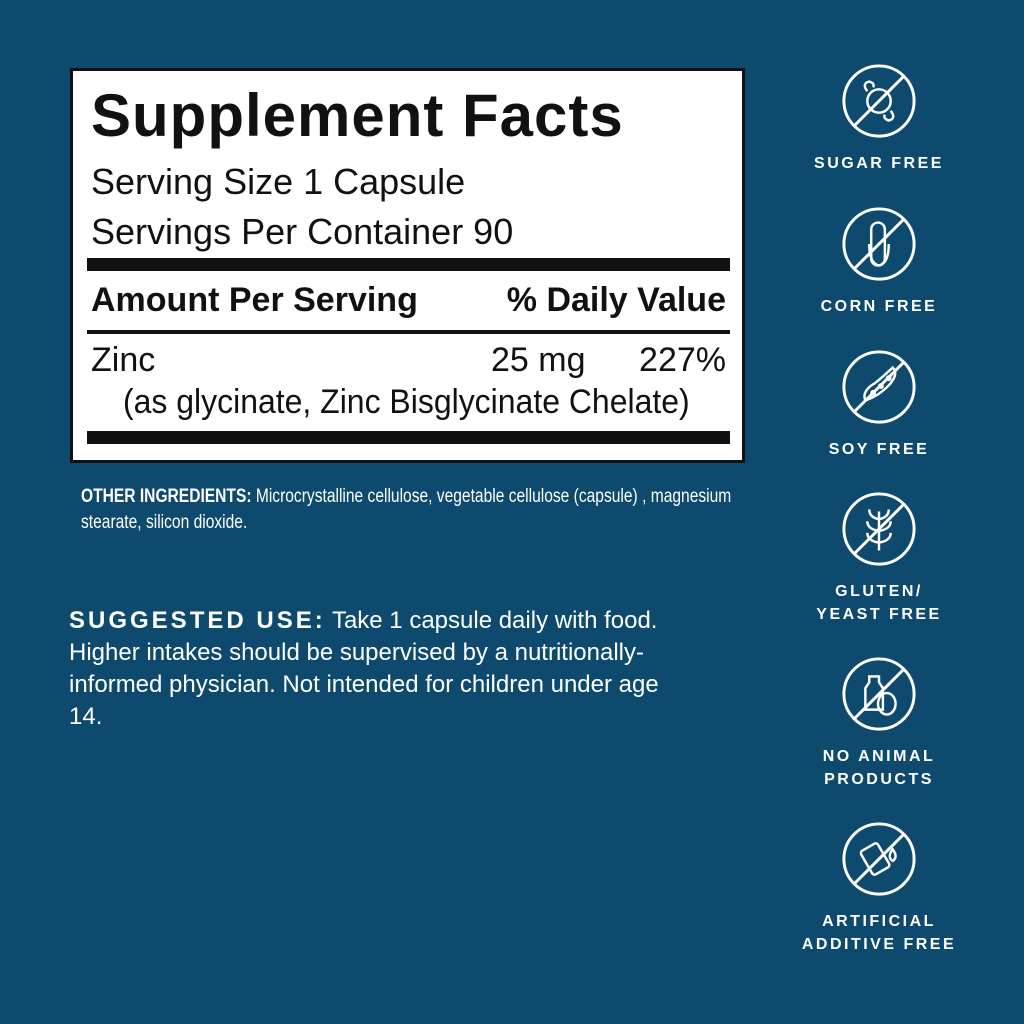 The image size is (1024, 1024). Describe the element at coordinates (879, 944) in the screenshot. I see `badge-label-line2: ADDITIVE FREE` at that location.